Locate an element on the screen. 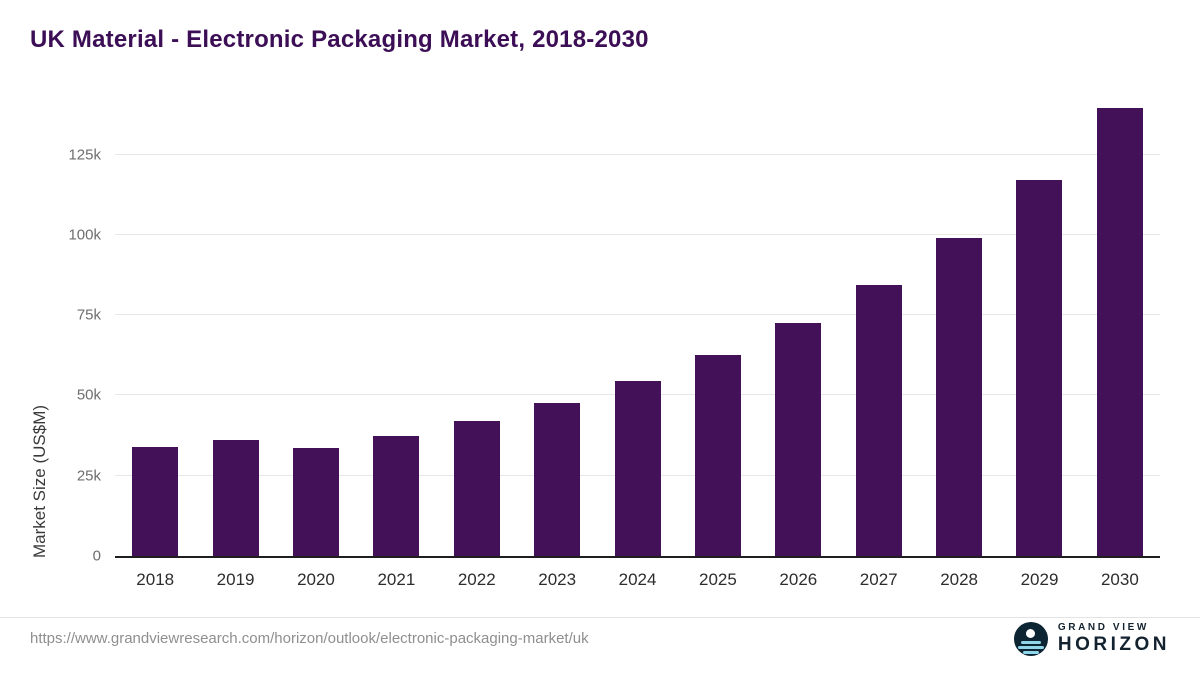  bar-2022 is located at coordinates (476, 488).